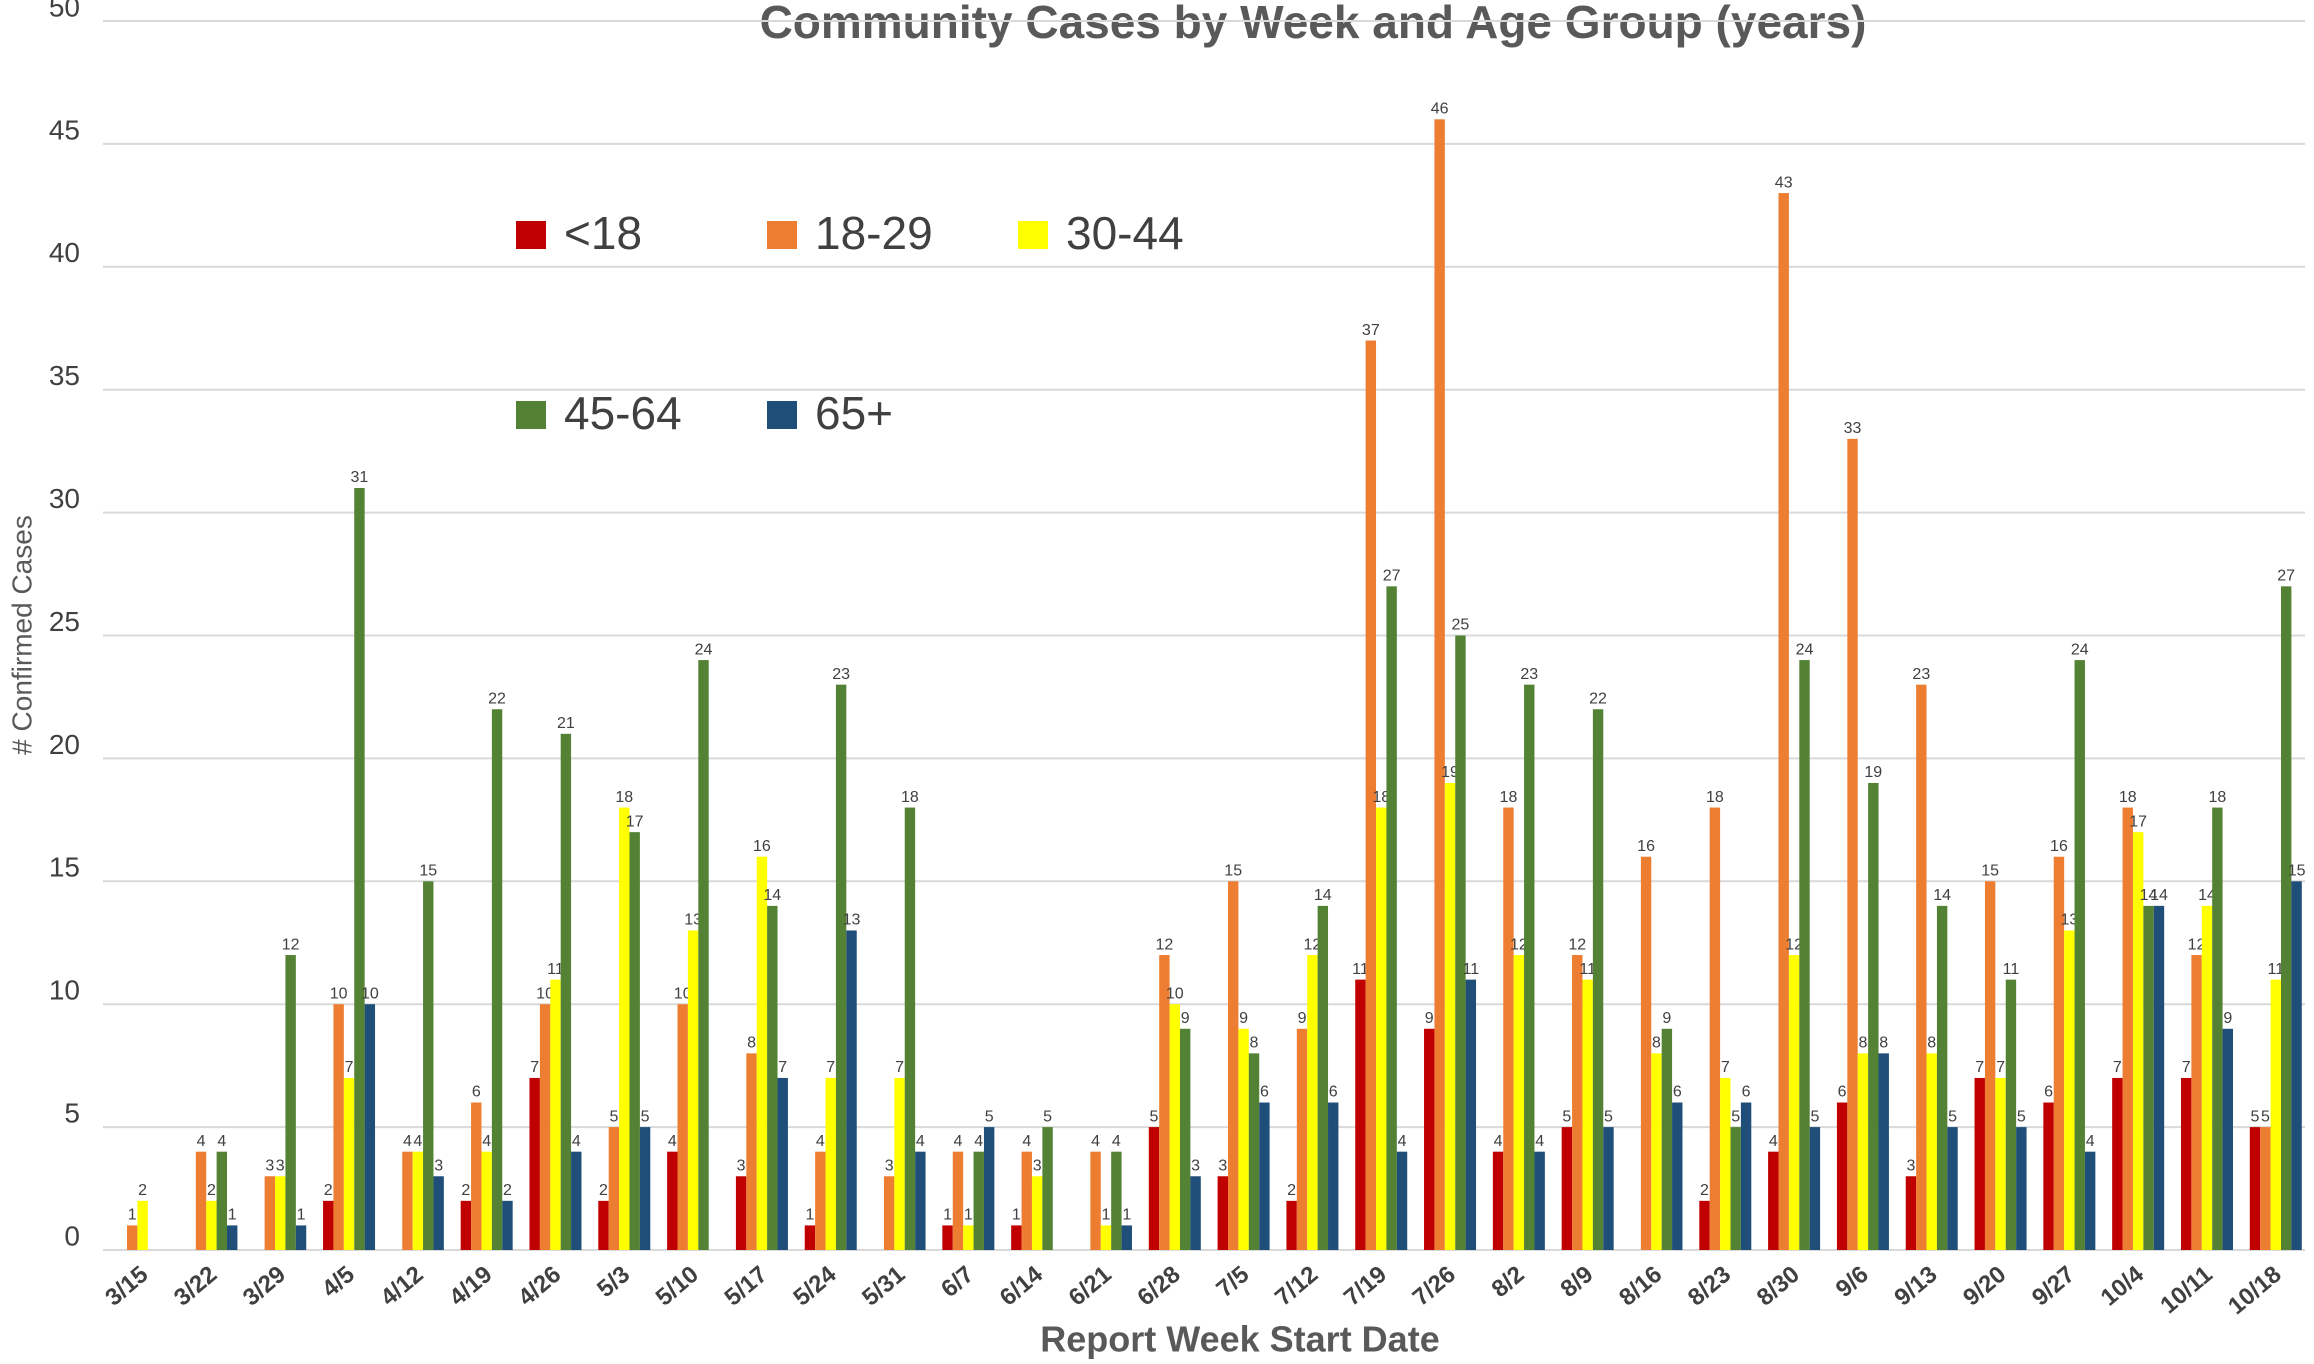 This screenshot has width=2314, height=1364. I want to click on data-label: 8, so click(1883, 1043).